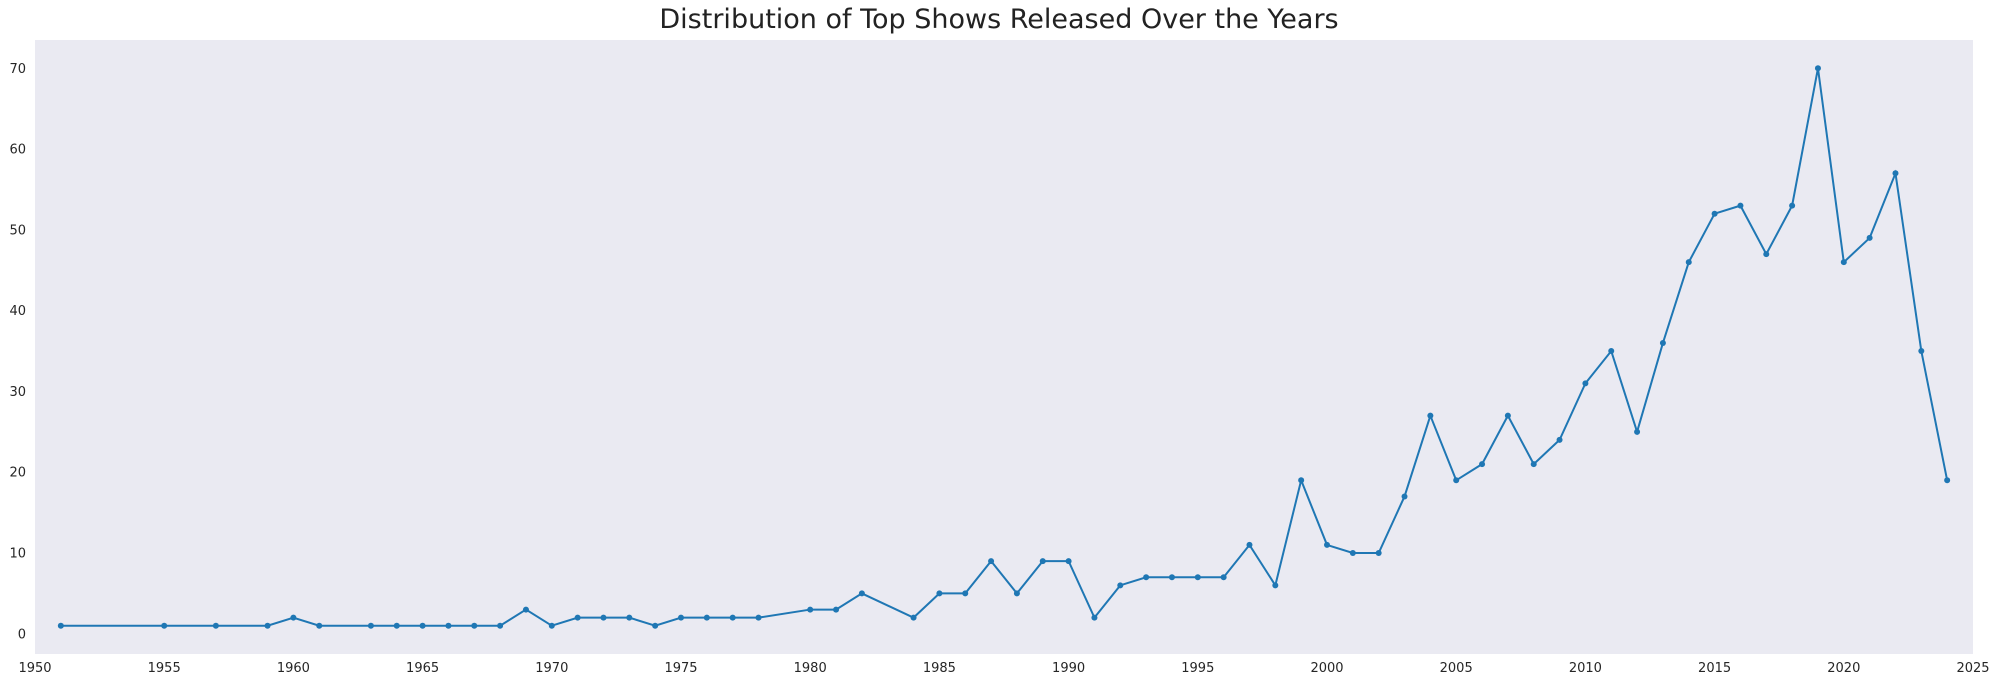 Image resolution: width=1998 pixels, height=686 pixels. What do you see at coordinates (422, 668) in the screenshot?
I see `x-tick-label: 1965` at bounding box center [422, 668].